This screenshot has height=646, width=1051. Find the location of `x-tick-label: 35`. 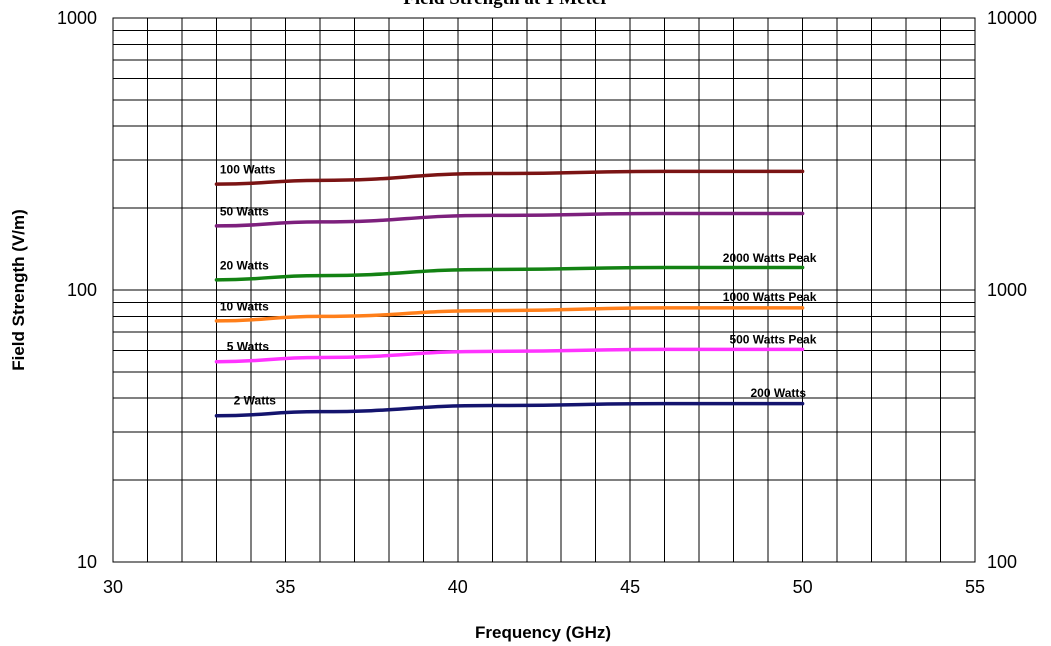

x-tick-label: 35 is located at coordinates (285, 587).